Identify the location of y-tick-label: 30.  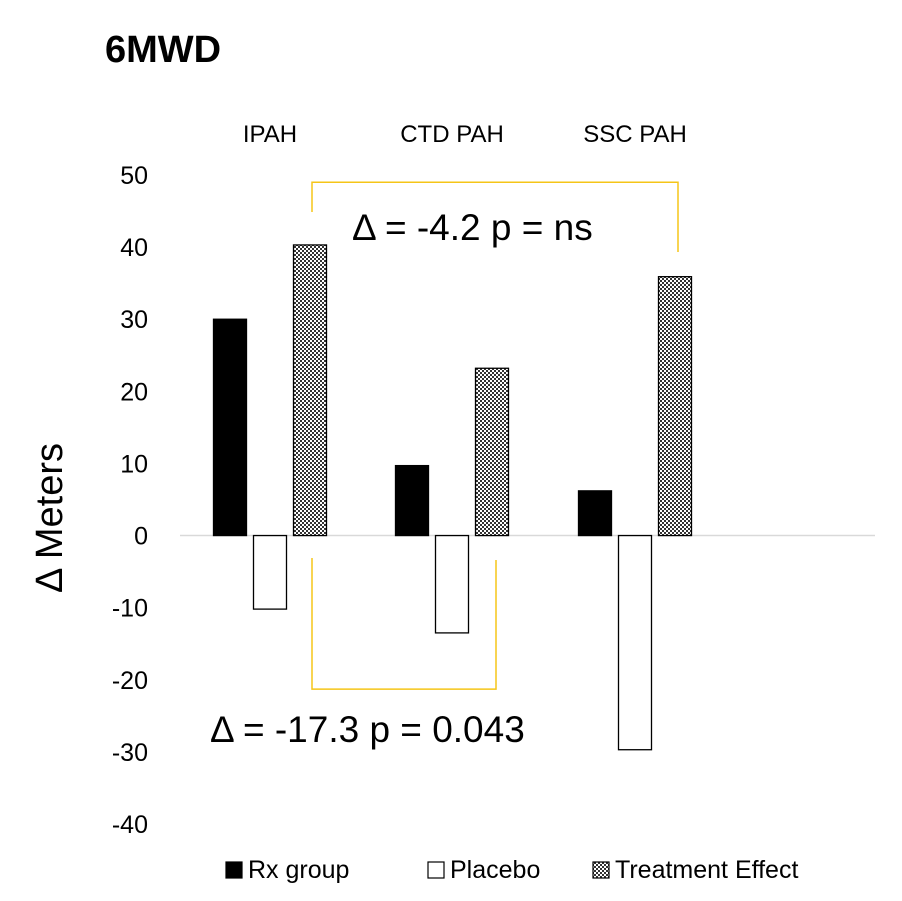
(134, 320).